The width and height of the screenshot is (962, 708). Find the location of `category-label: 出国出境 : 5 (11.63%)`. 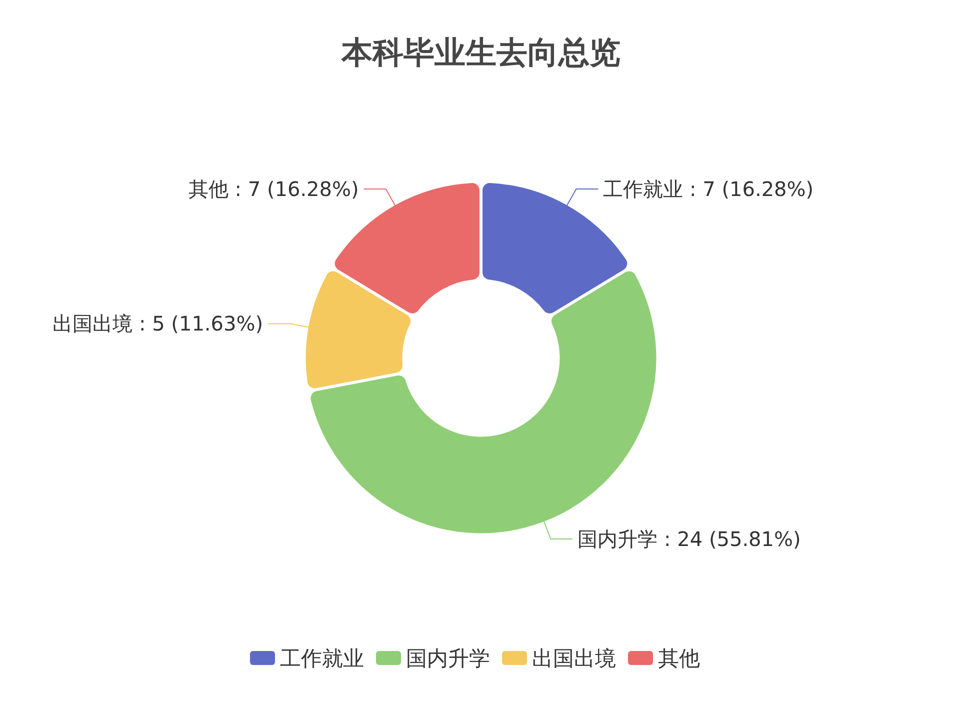

category-label: 出国出境 : 5 (11.63%) is located at coordinates (158, 324).